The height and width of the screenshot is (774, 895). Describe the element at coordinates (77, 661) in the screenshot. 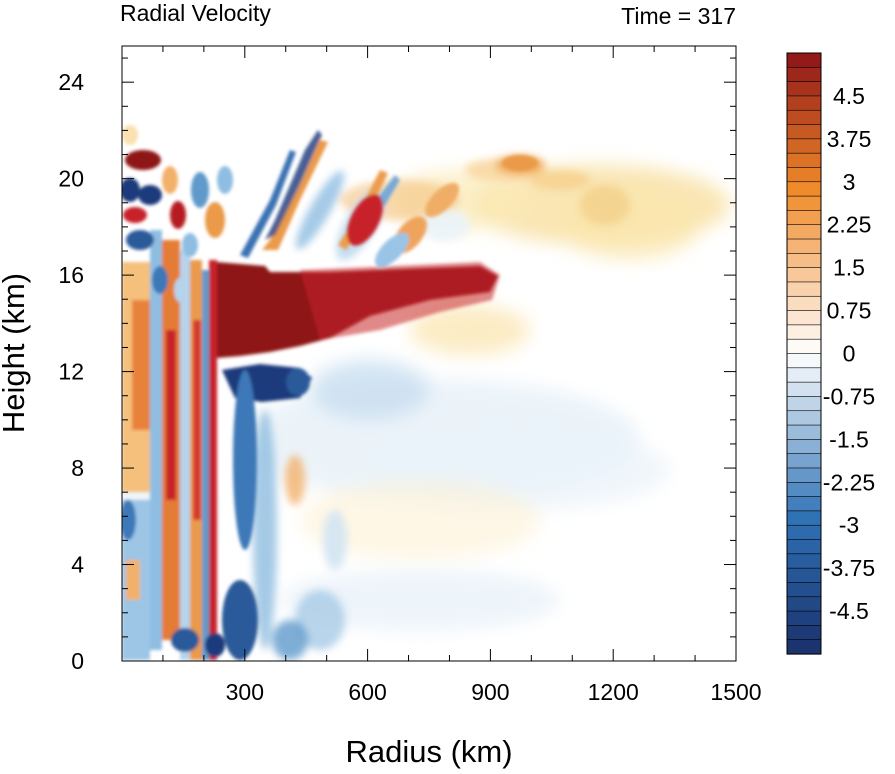

I see `y-tick-label: 0` at that location.